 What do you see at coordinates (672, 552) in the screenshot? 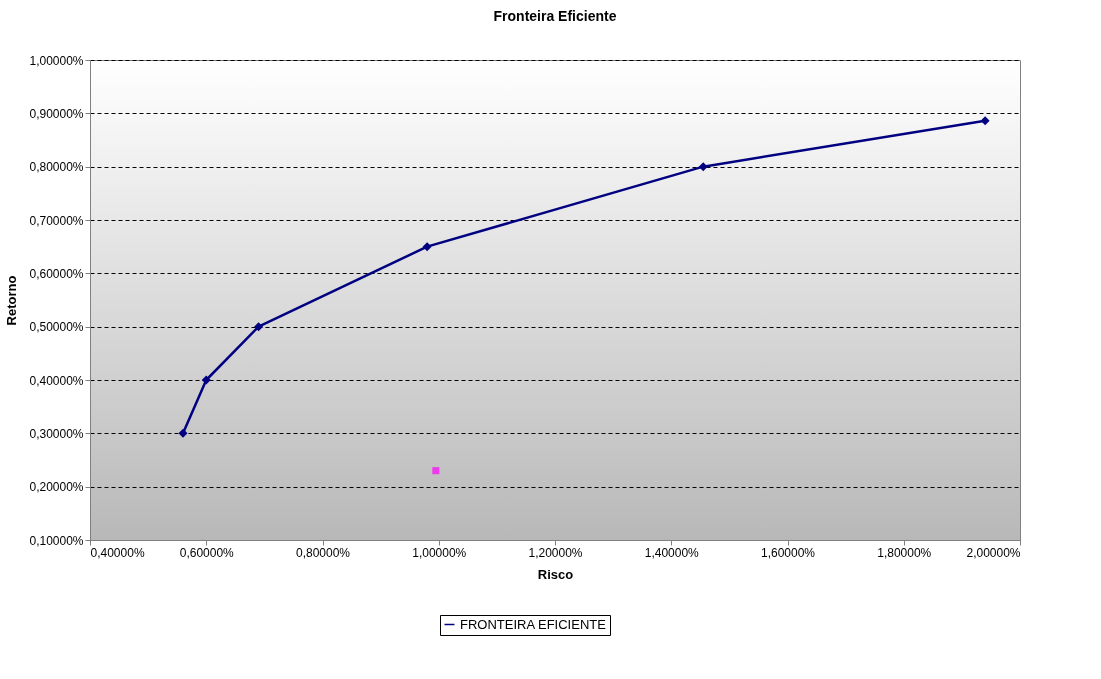
I see `x-tick-label: 1,40000%` at bounding box center [672, 552].